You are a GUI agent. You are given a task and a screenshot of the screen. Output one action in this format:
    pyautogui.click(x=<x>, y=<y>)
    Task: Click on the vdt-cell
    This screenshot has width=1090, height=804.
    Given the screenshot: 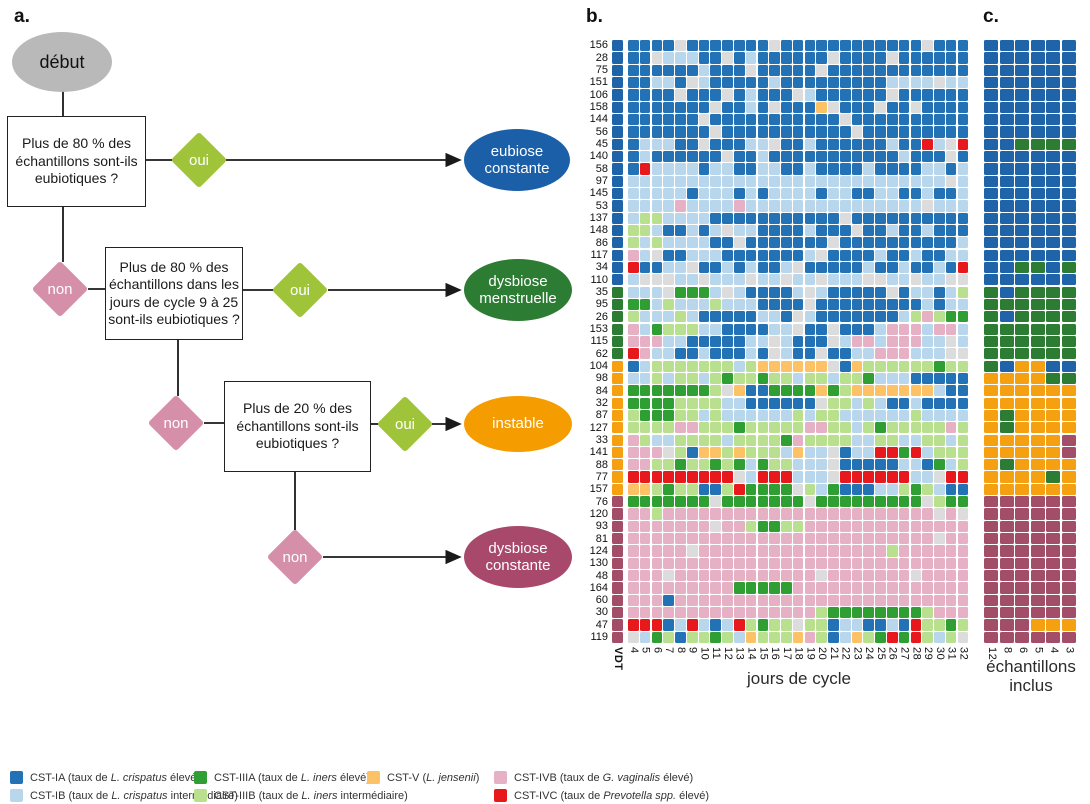 What is the action you would take?
    pyautogui.click(x=617, y=267)
    